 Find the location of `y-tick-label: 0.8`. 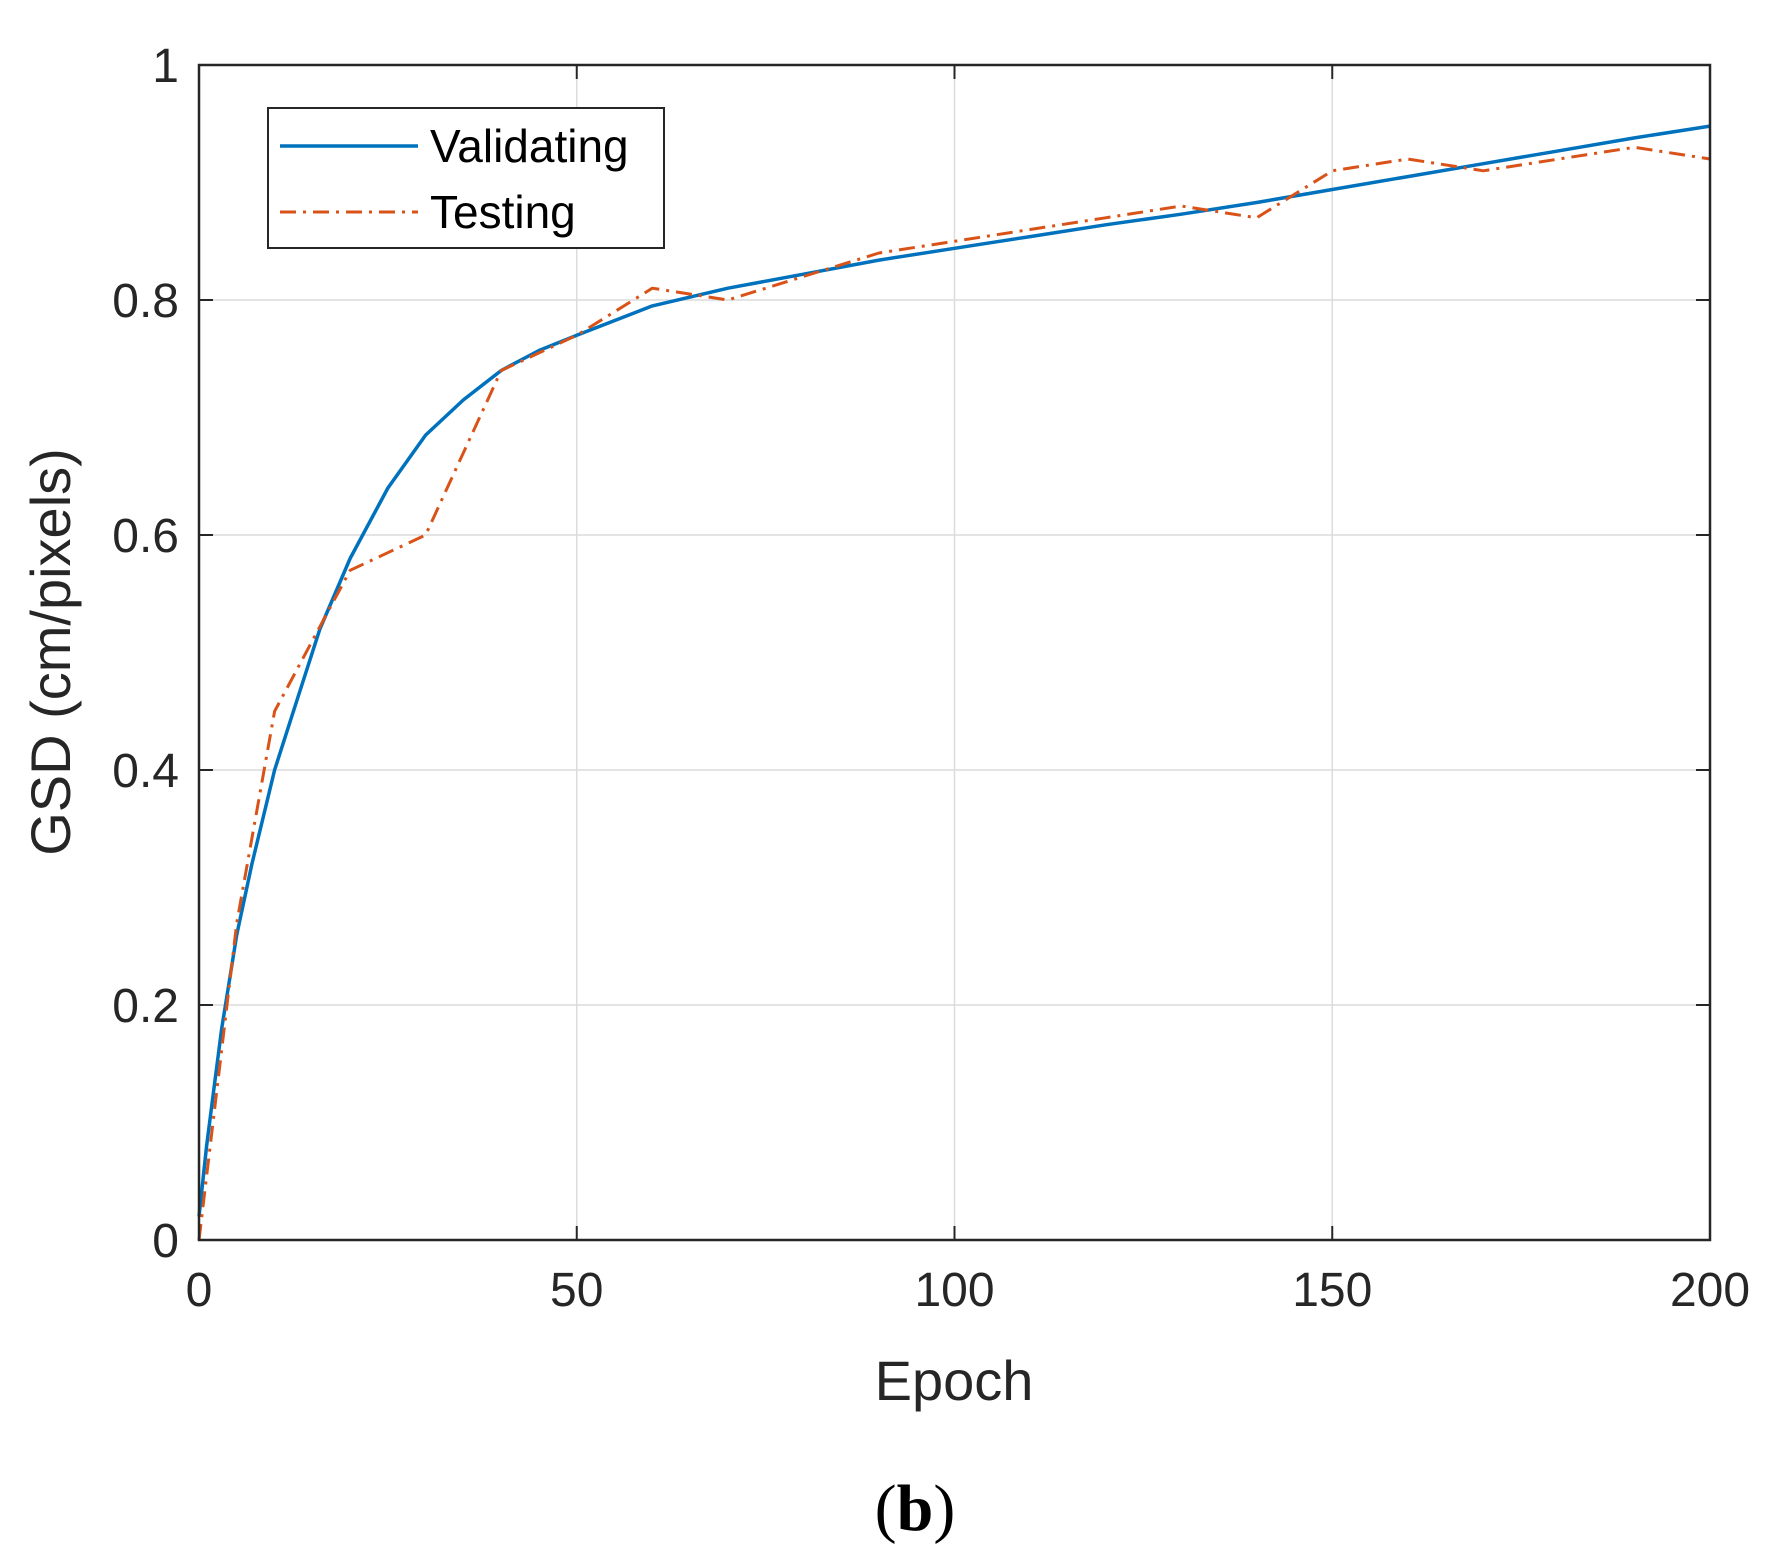

y-tick-label: 0.8 is located at coordinates (145, 301).